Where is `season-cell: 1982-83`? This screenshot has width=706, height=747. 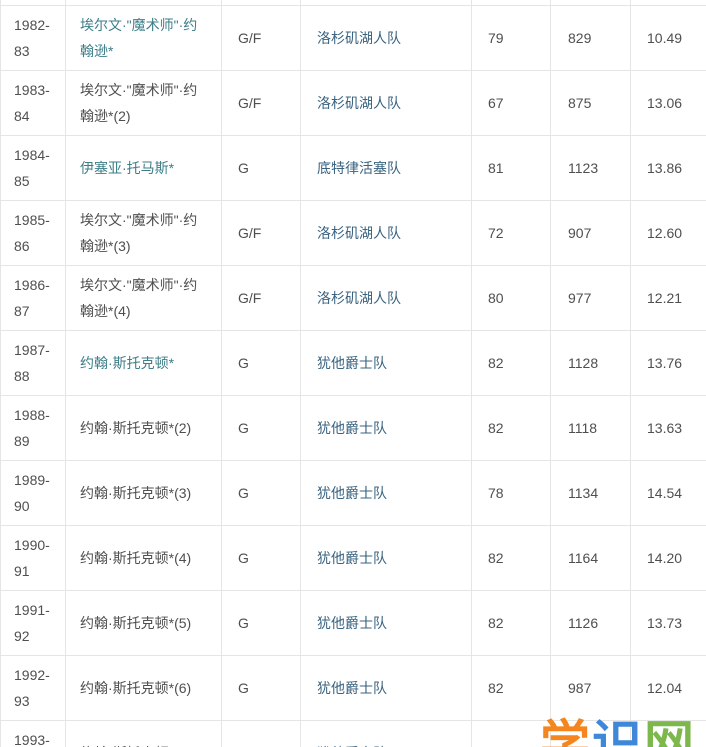 season-cell: 1982-83 is located at coordinates (33, 38).